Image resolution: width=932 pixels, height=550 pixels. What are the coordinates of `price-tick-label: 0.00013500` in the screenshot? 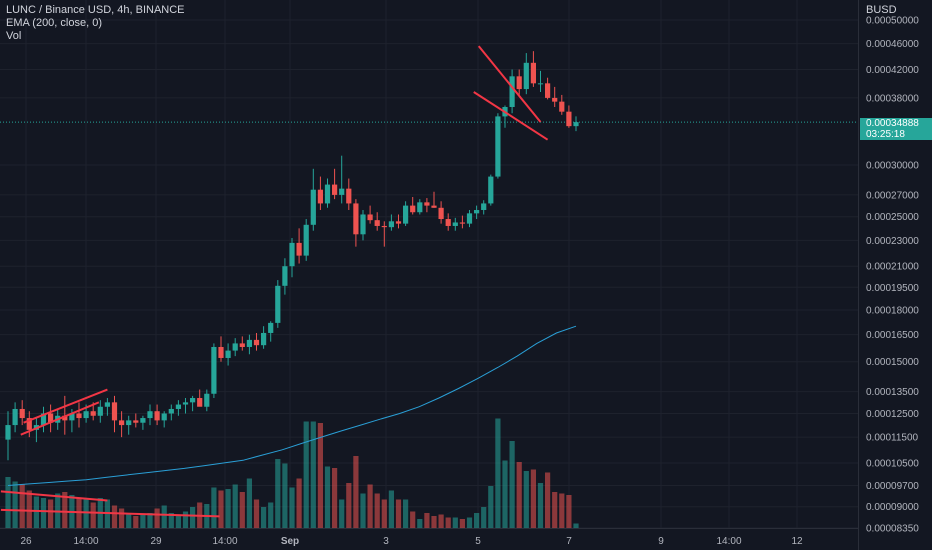 It's located at (892, 392).